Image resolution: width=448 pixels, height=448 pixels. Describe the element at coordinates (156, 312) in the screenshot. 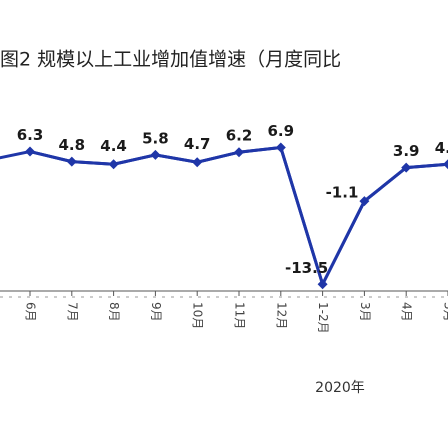

I see `x-tick-label: 9月` at that location.